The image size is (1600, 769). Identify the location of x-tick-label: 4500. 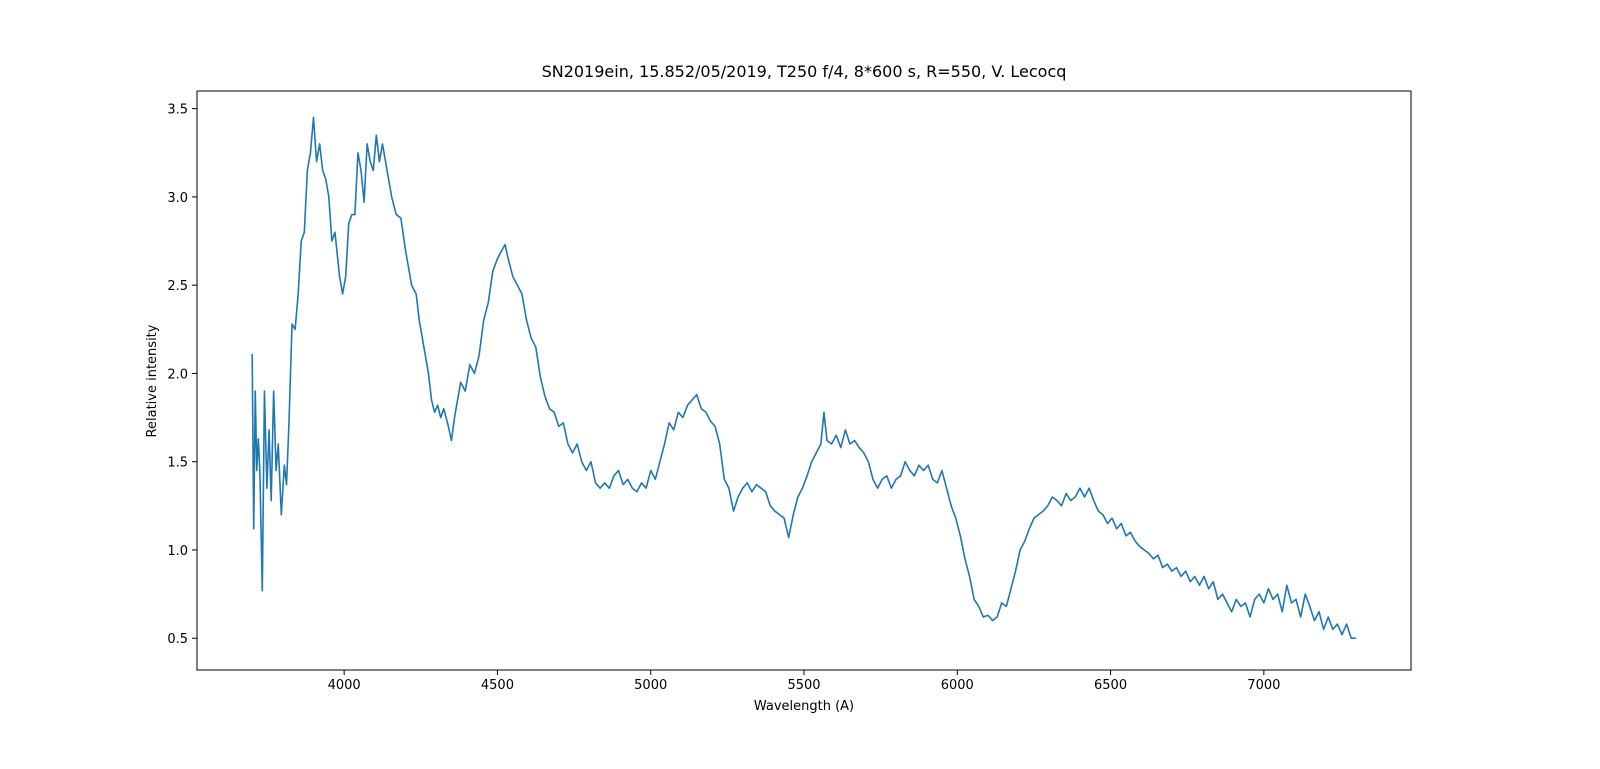
(497, 685).